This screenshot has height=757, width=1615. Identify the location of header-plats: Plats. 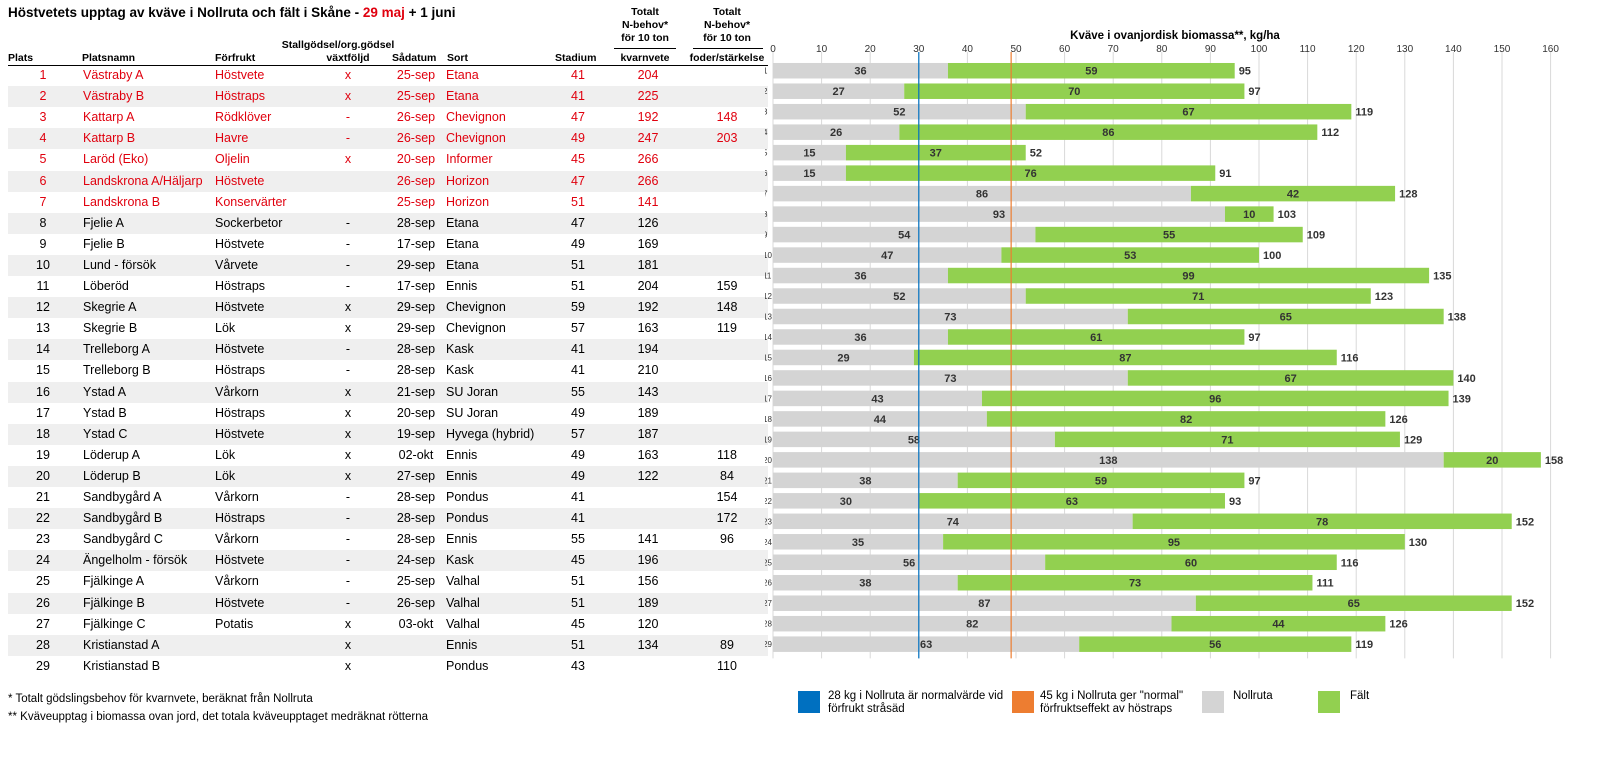
(21, 58).